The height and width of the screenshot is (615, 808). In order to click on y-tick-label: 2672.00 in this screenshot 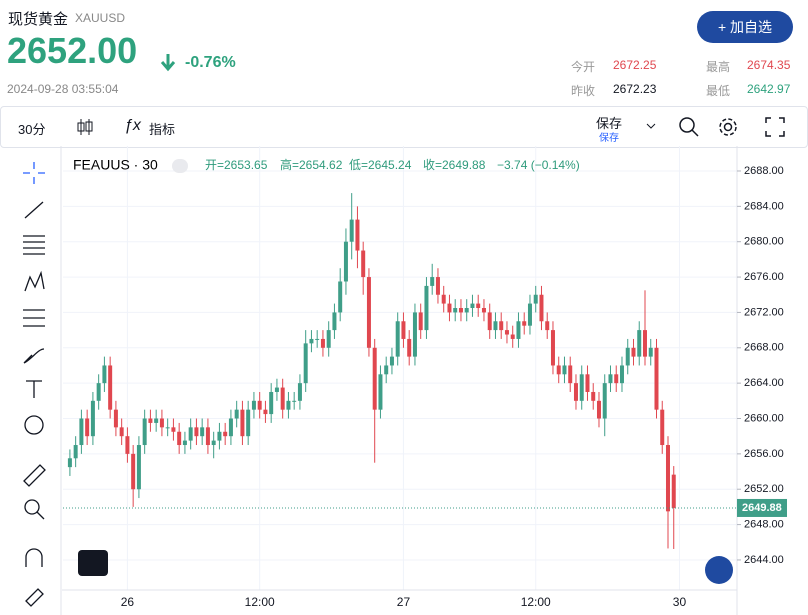, I will do `click(764, 312)`.